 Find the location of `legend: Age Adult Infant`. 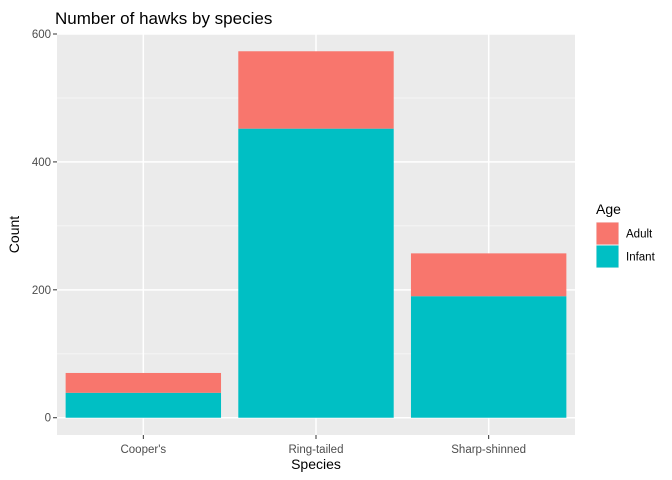

legend: Age Adult Infant is located at coordinates (626, 234).